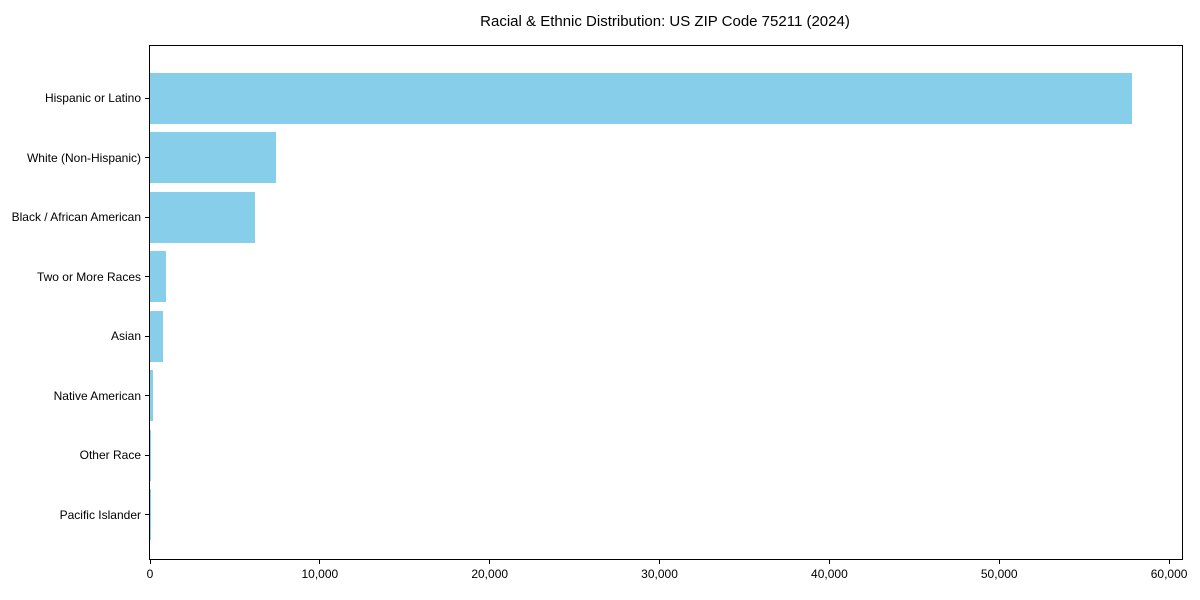  I want to click on y-tick-white-non-hispanic, so click(147, 158).